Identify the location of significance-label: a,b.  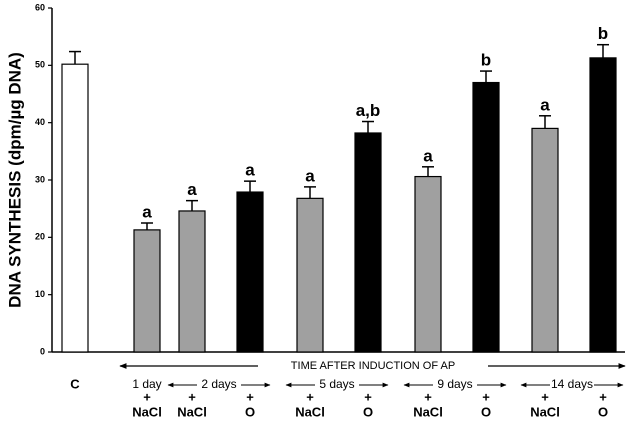
(368, 110).